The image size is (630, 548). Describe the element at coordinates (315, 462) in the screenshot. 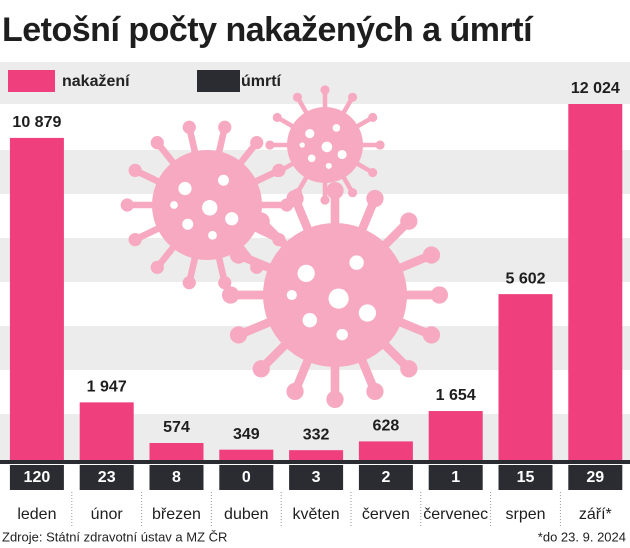

I see `baseline` at that location.